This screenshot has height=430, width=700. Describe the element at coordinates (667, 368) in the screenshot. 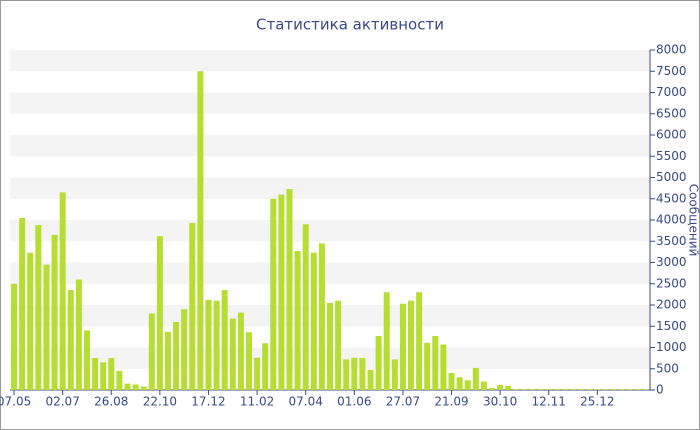

I see `y-tick-label: 500` at that location.